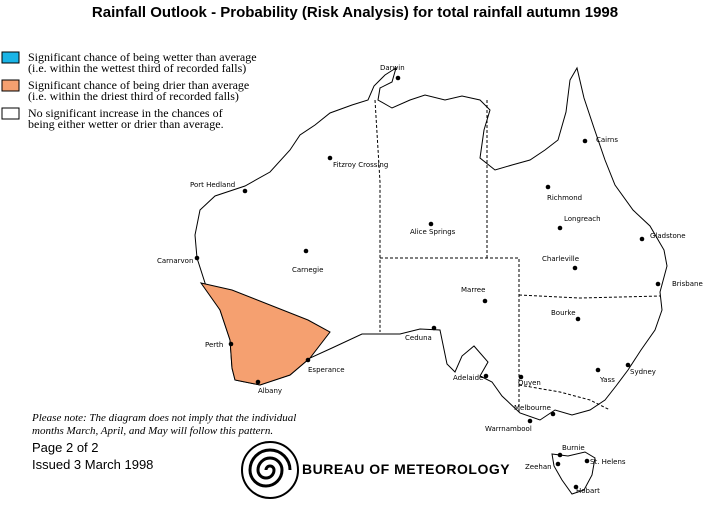  Describe the element at coordinates (508, 429) in the screenshot. I see `city-label: Warrnambool` at that location.